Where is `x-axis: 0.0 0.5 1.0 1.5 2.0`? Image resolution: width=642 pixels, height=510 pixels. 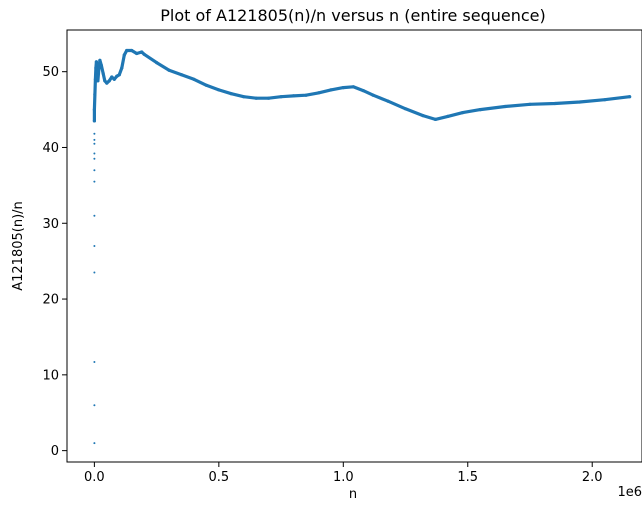
x-axis: 0.0 0.5 1.0 1.5 2.0 is located at coordinates (343, 473).